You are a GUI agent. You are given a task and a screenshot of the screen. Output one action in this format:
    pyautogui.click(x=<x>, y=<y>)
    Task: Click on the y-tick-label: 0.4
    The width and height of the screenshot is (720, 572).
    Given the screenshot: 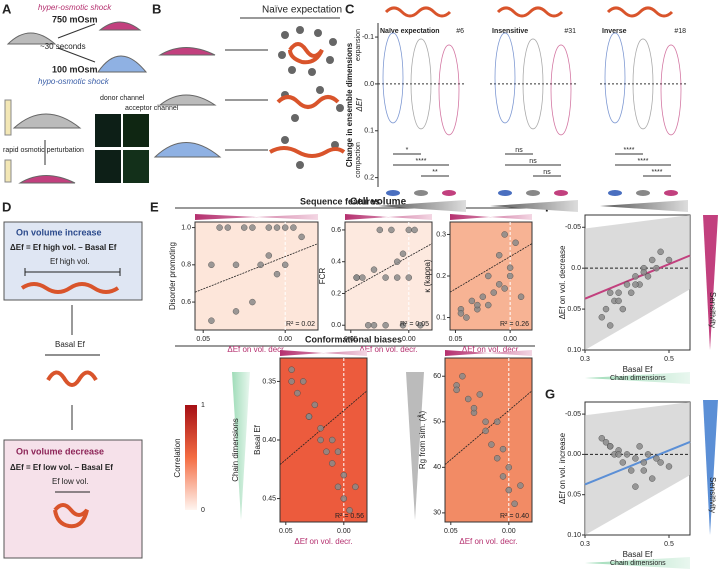 What is the action you would take?
    pyautogui.click(x=336, y=262)
    